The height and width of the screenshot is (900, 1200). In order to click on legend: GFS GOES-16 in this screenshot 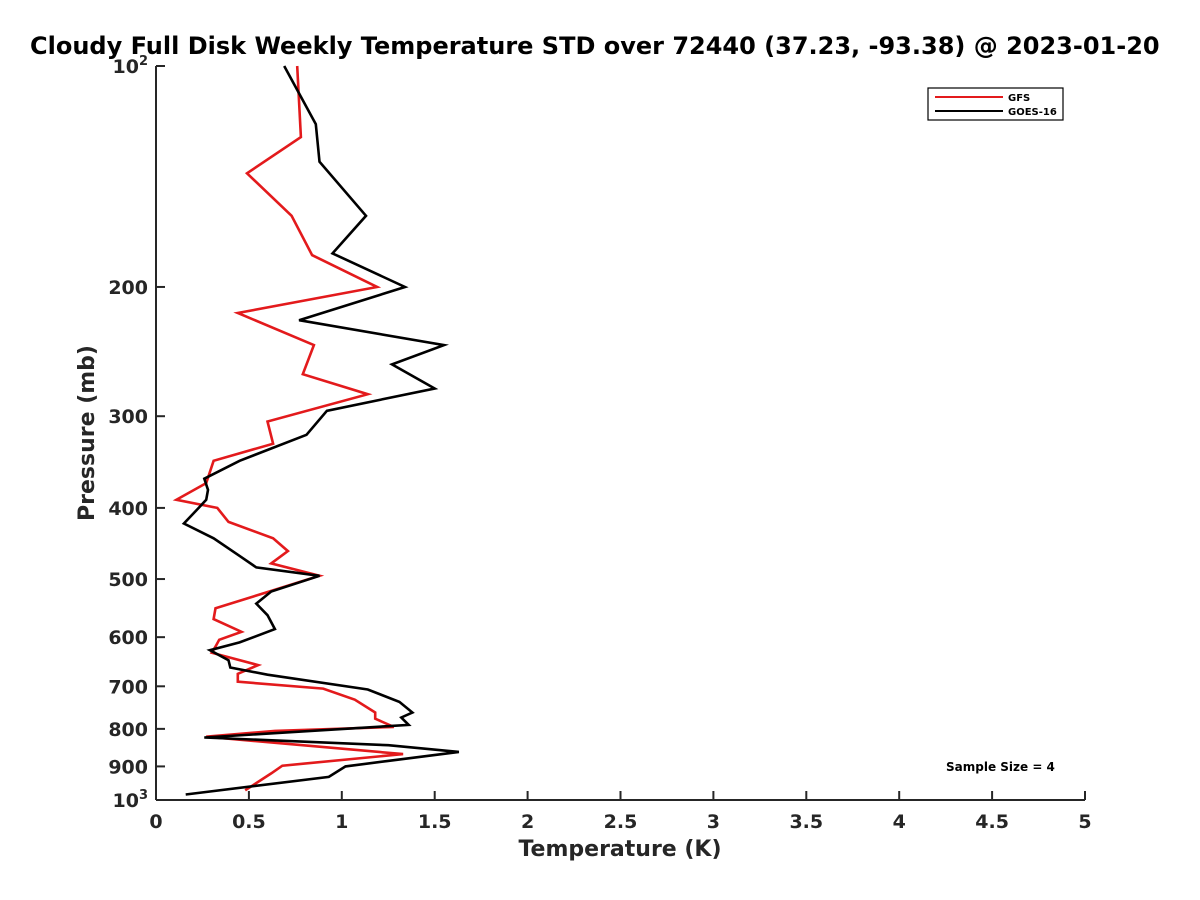, I will do `click(995, 104)`.